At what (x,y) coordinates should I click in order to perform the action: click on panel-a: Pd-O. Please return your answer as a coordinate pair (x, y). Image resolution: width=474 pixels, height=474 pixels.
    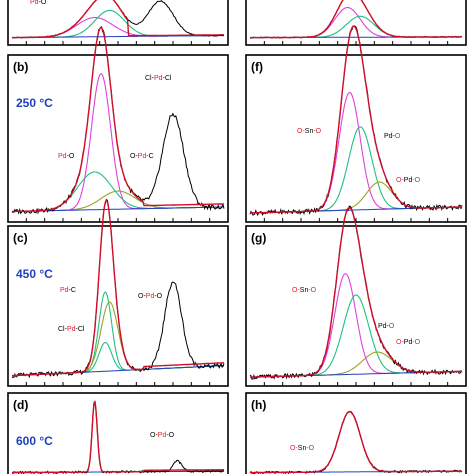
    Looking at the image, I should click on (118, 23).